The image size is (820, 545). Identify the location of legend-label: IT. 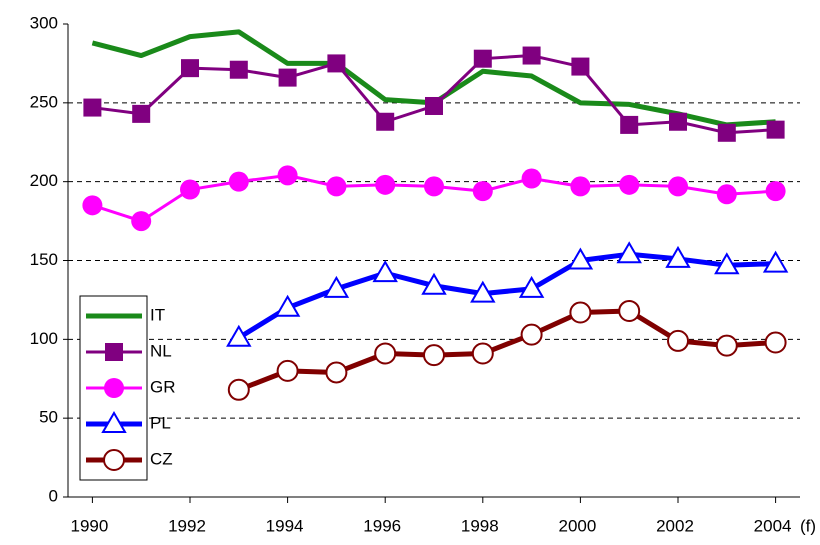
(157, 314).